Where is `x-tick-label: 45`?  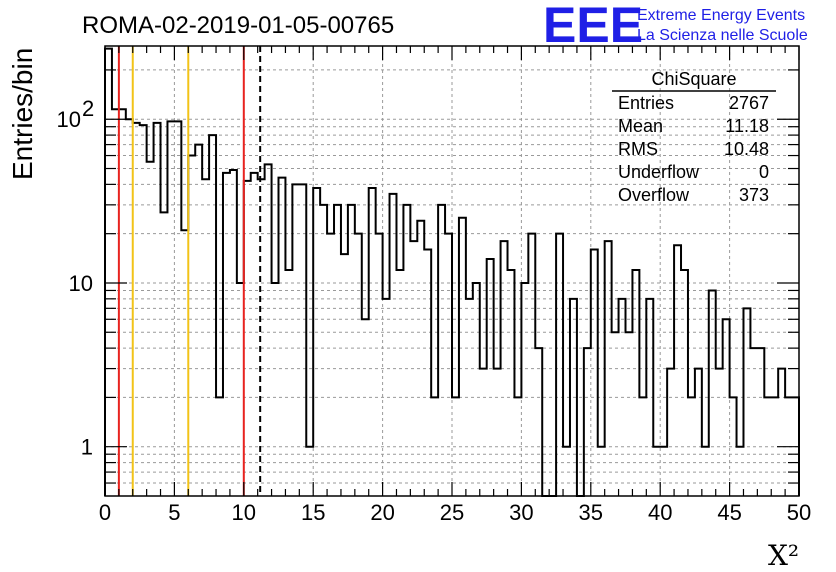
x-tick-label: 45 is located at coordinates (729, 512).